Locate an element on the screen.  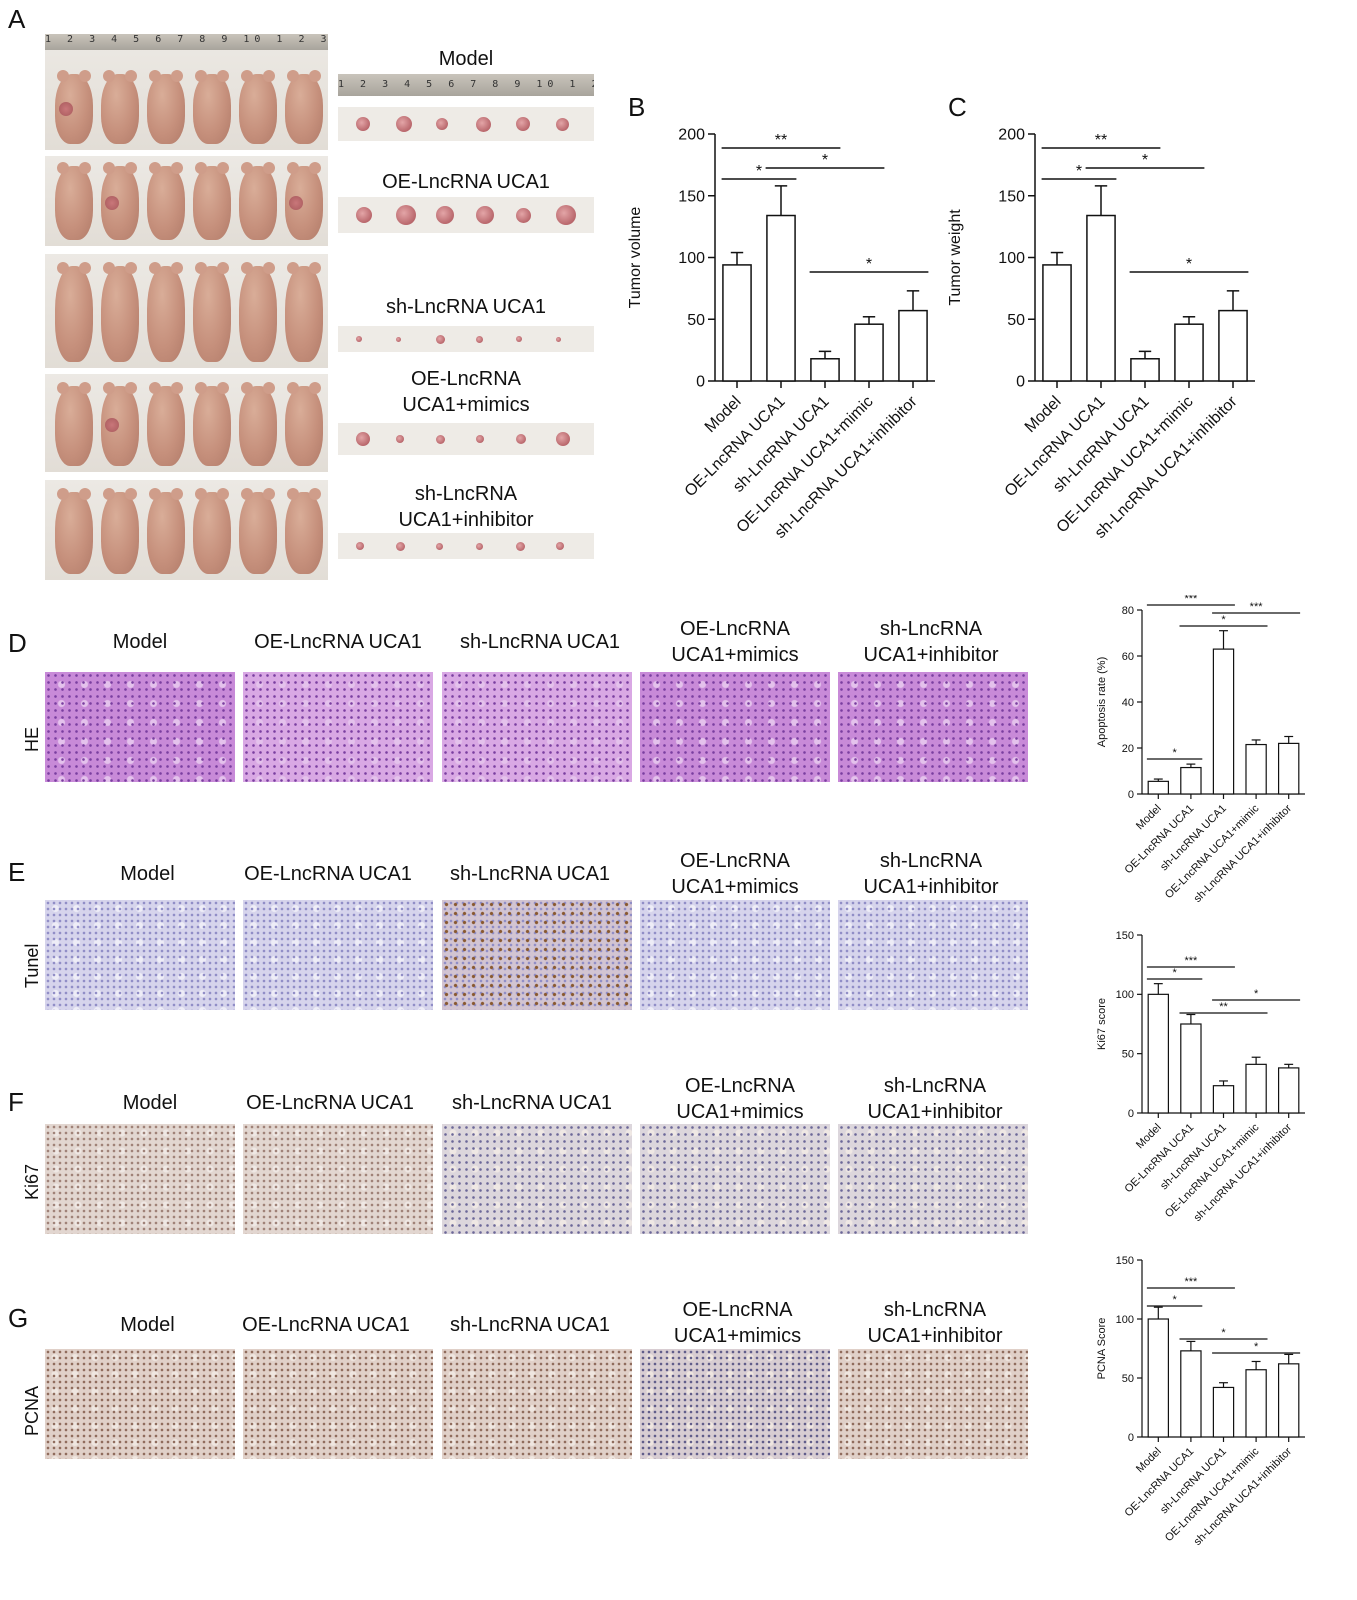
tumor-tray-sh is located at coordinates (466, 339).